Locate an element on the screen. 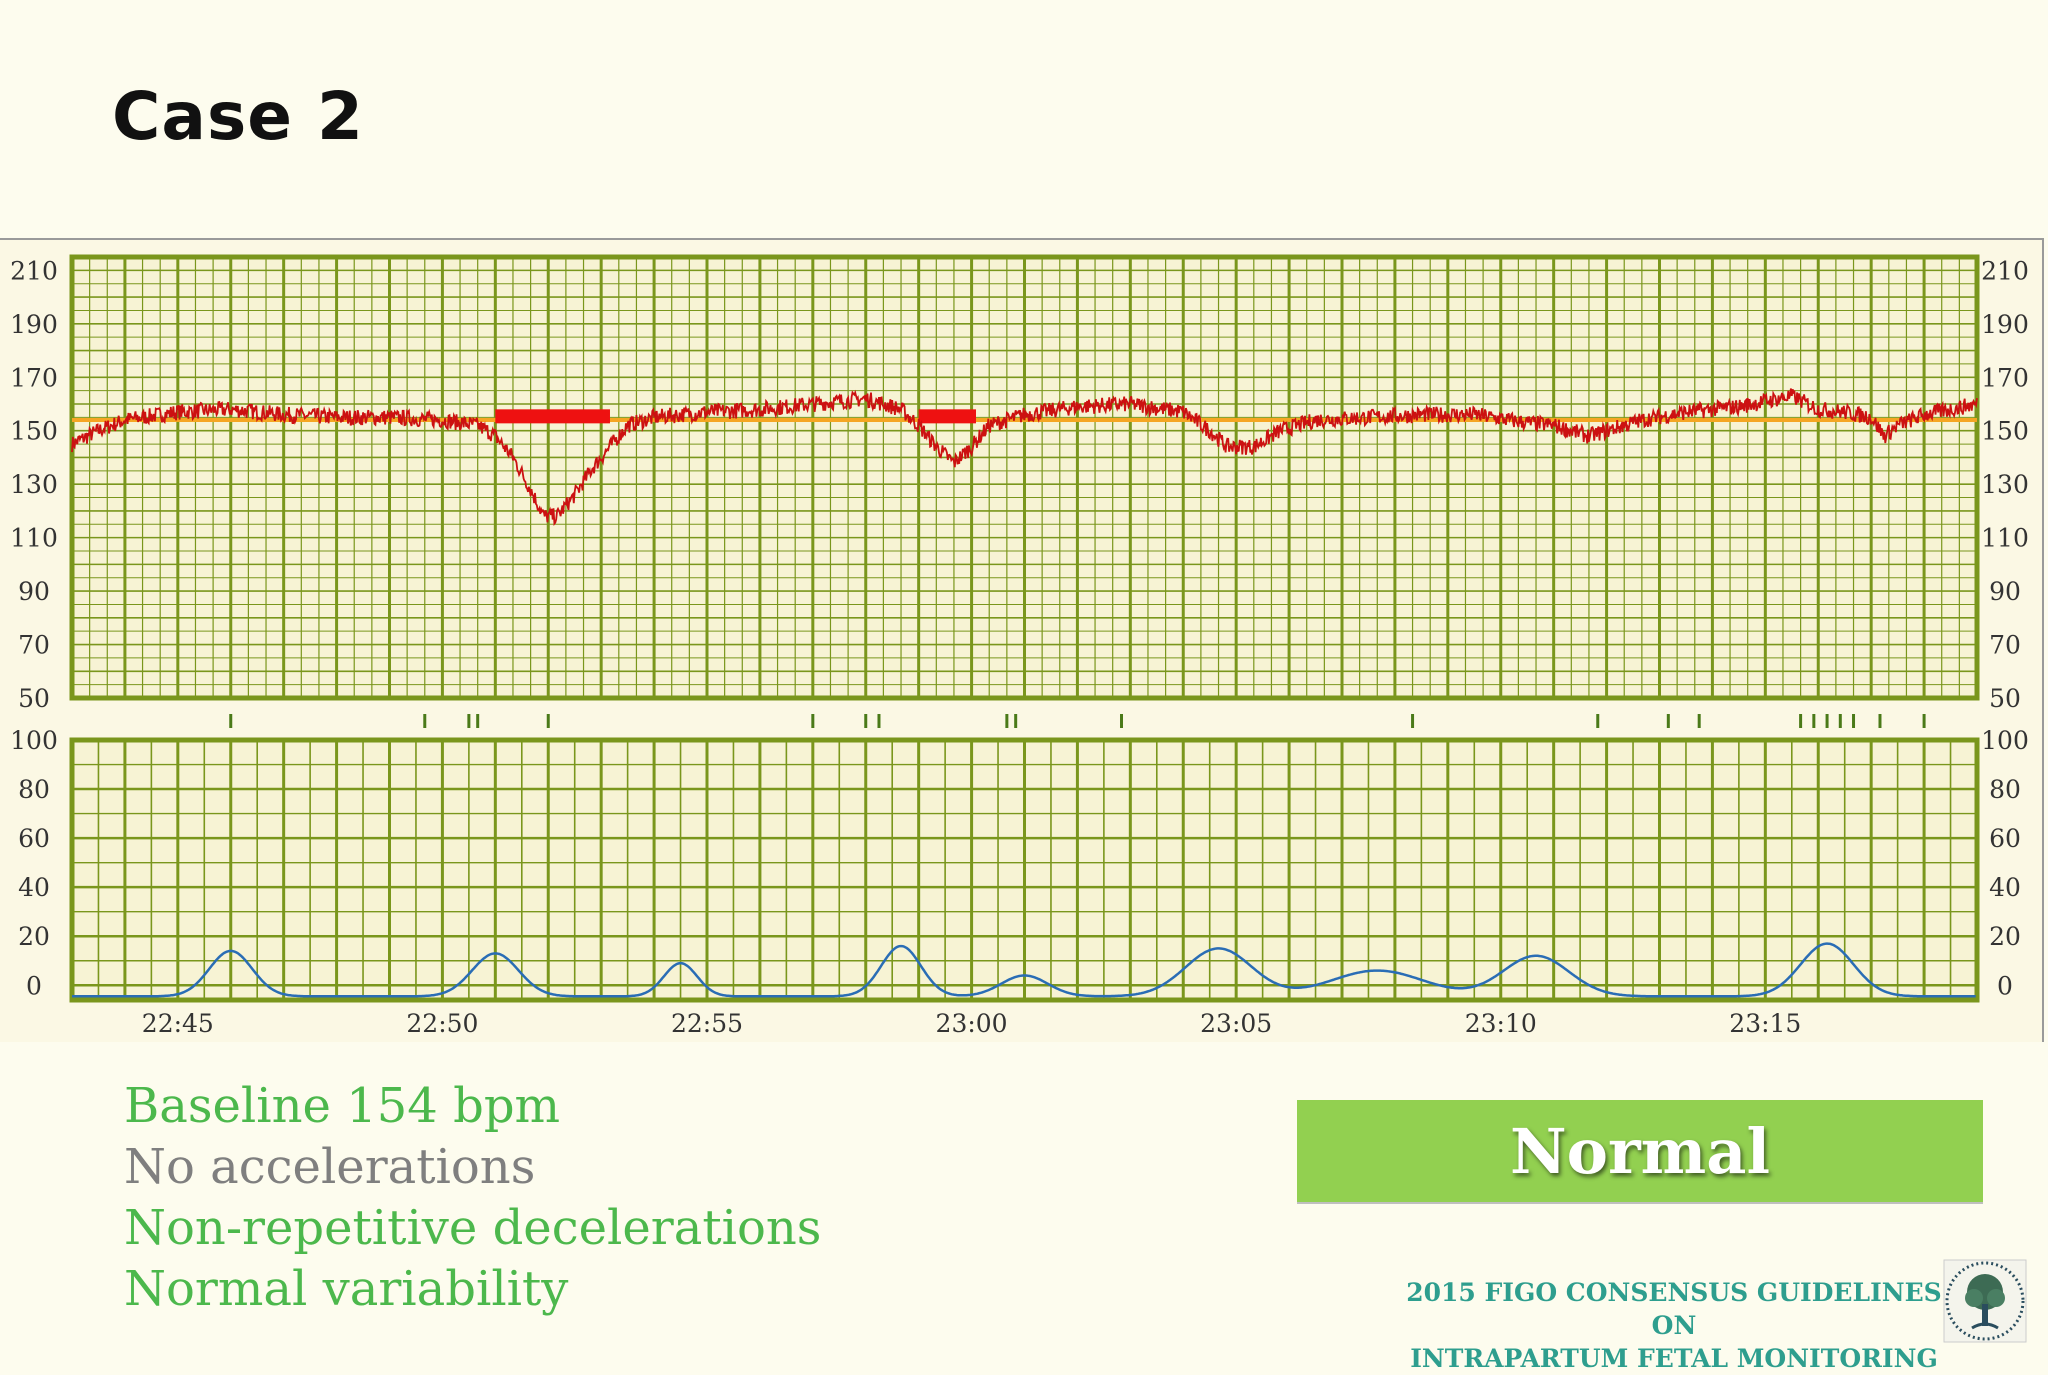 The image size is (2048, 1375). fhr-y-tick-left: 190 is located at coordinates (34, 324).